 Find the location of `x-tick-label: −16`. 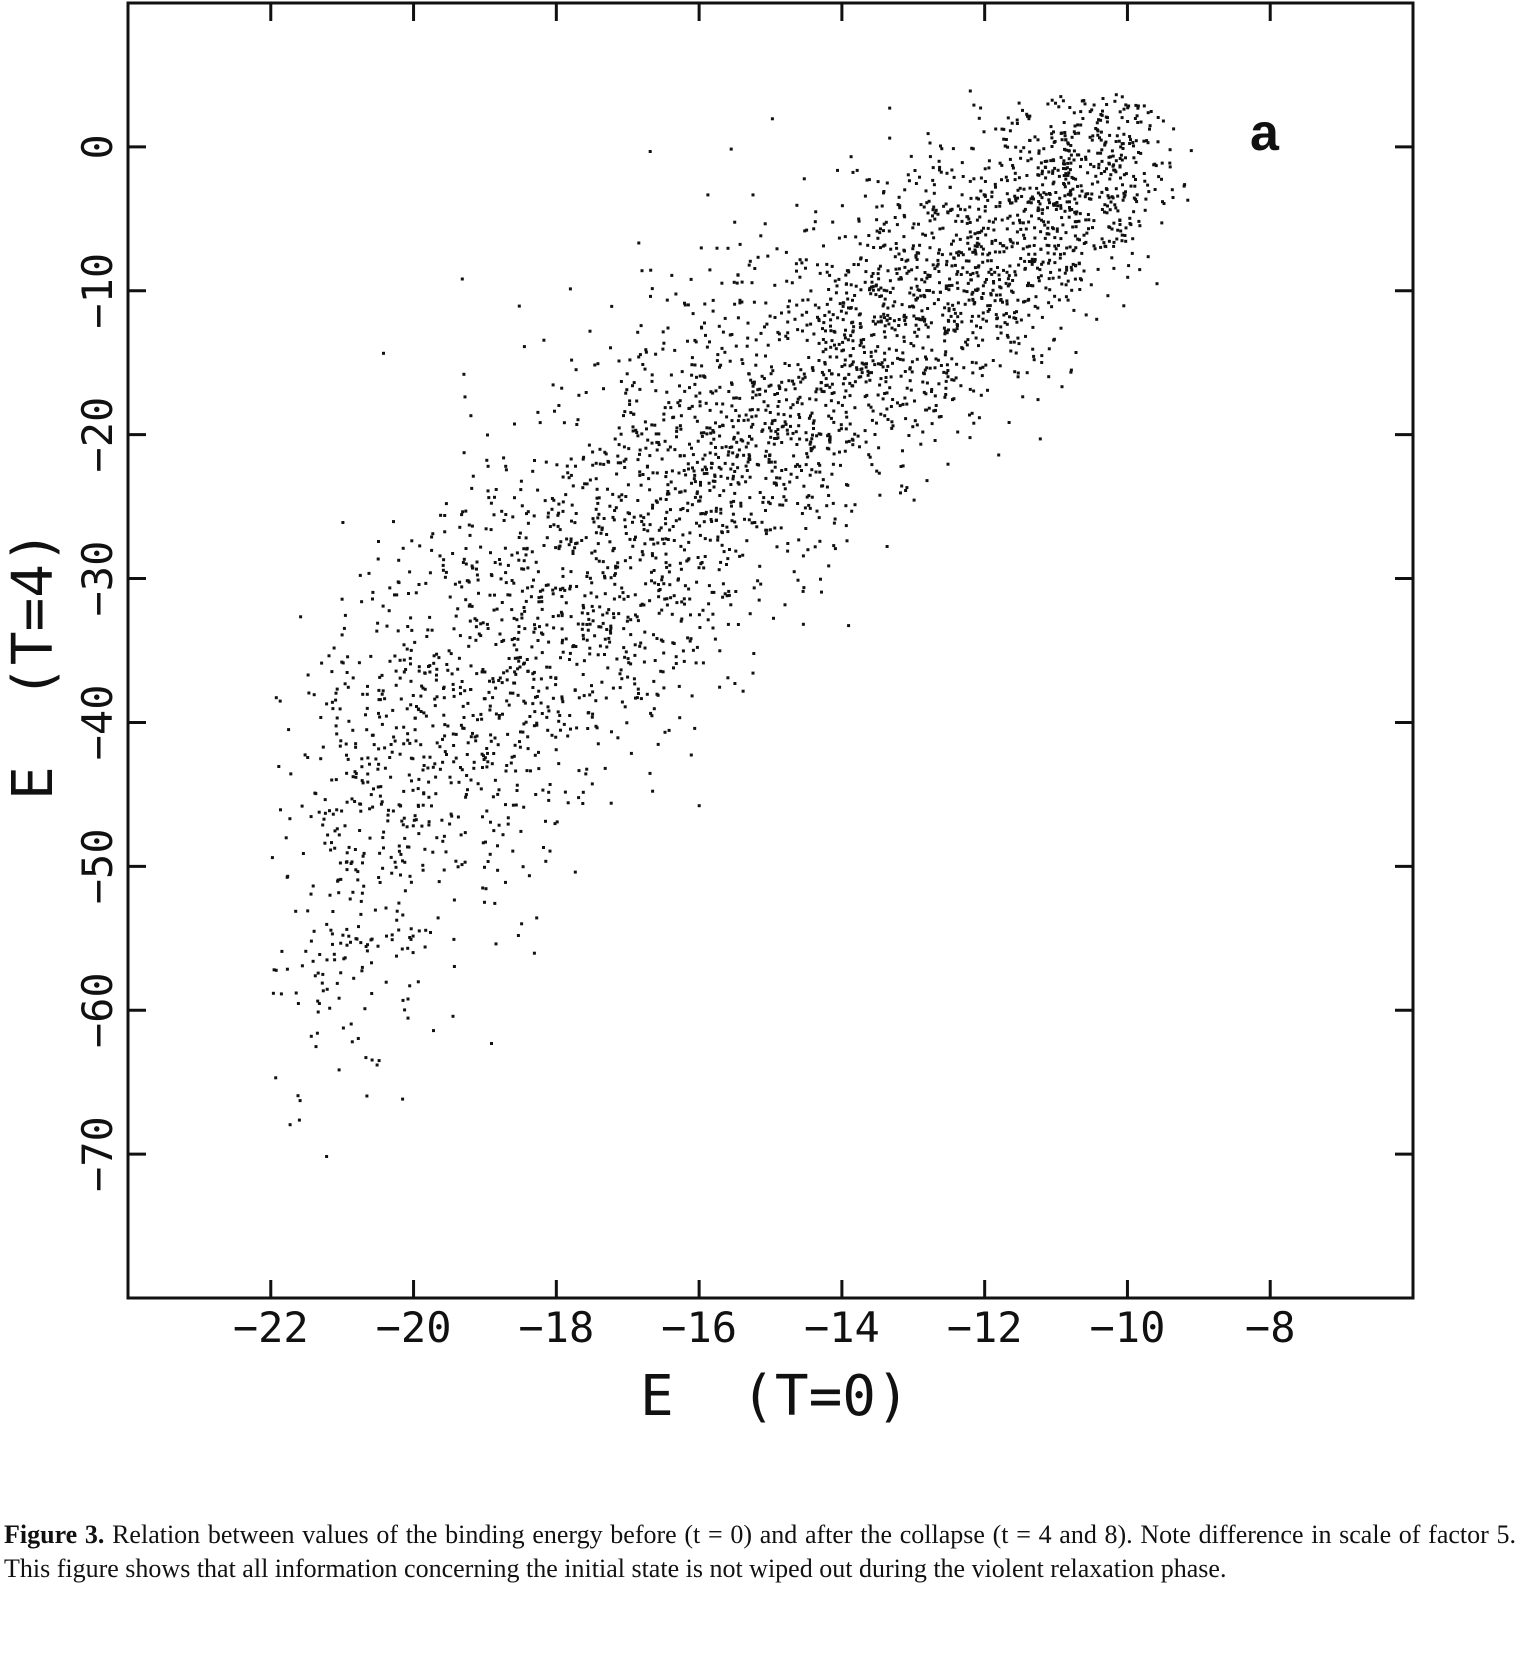

x-tick-label: −16 is located at coordinates (699, 1327).